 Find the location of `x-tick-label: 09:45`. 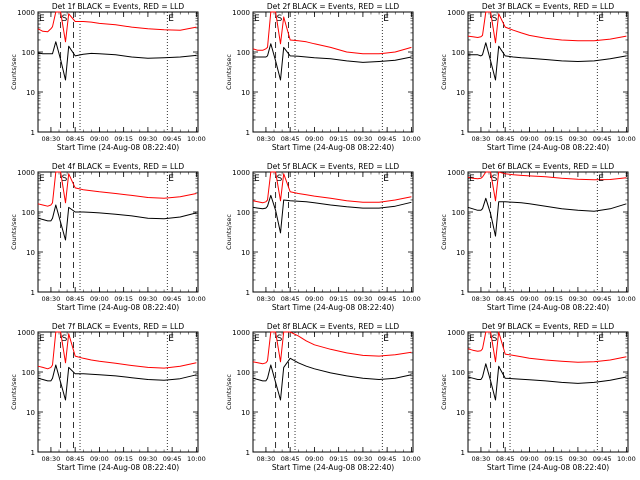

x-tick-label: 09:45 is located at coordinates (172, 139).